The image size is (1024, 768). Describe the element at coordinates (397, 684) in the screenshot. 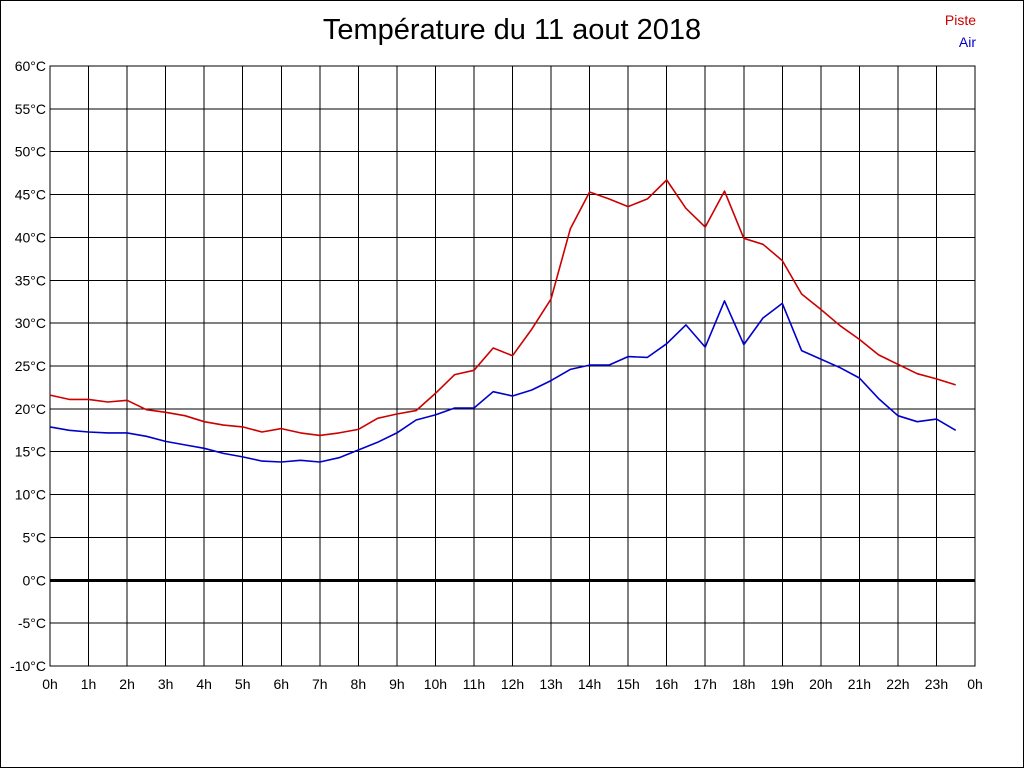

I see `x-tick-label: 9h` at that location.